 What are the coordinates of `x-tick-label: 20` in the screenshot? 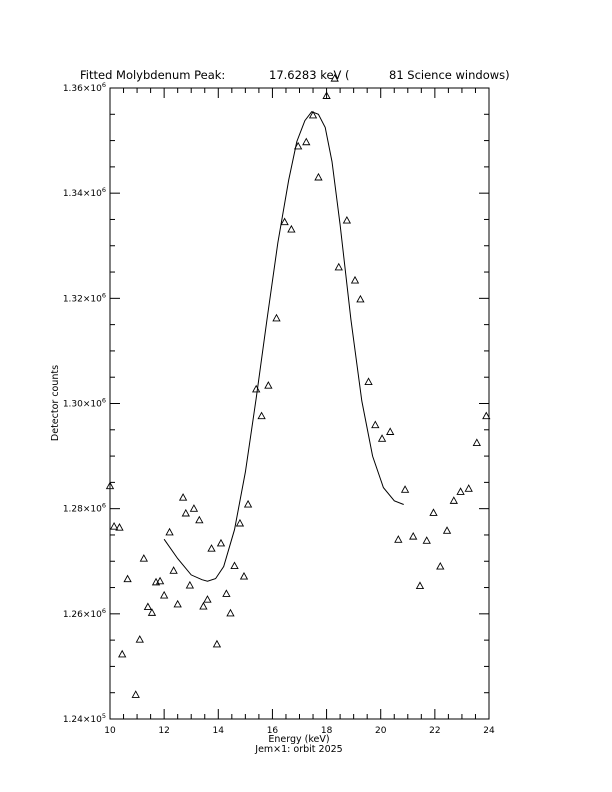 It's located at (381, 731).